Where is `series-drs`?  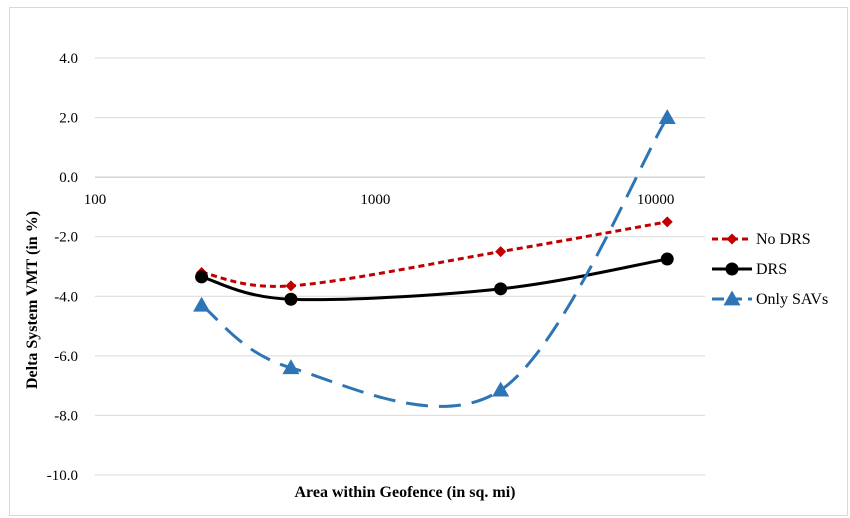
series-drs is located at coordinates (434, 279).